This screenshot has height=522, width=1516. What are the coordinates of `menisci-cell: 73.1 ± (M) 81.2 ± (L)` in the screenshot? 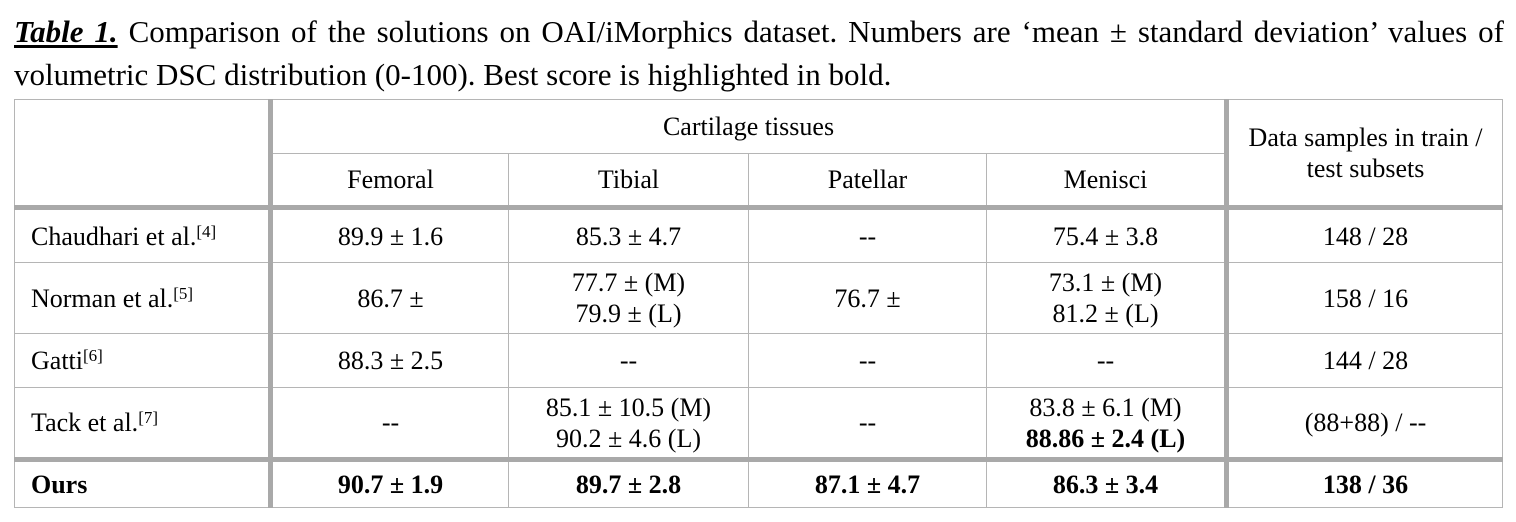 It's located at (1106, 298).